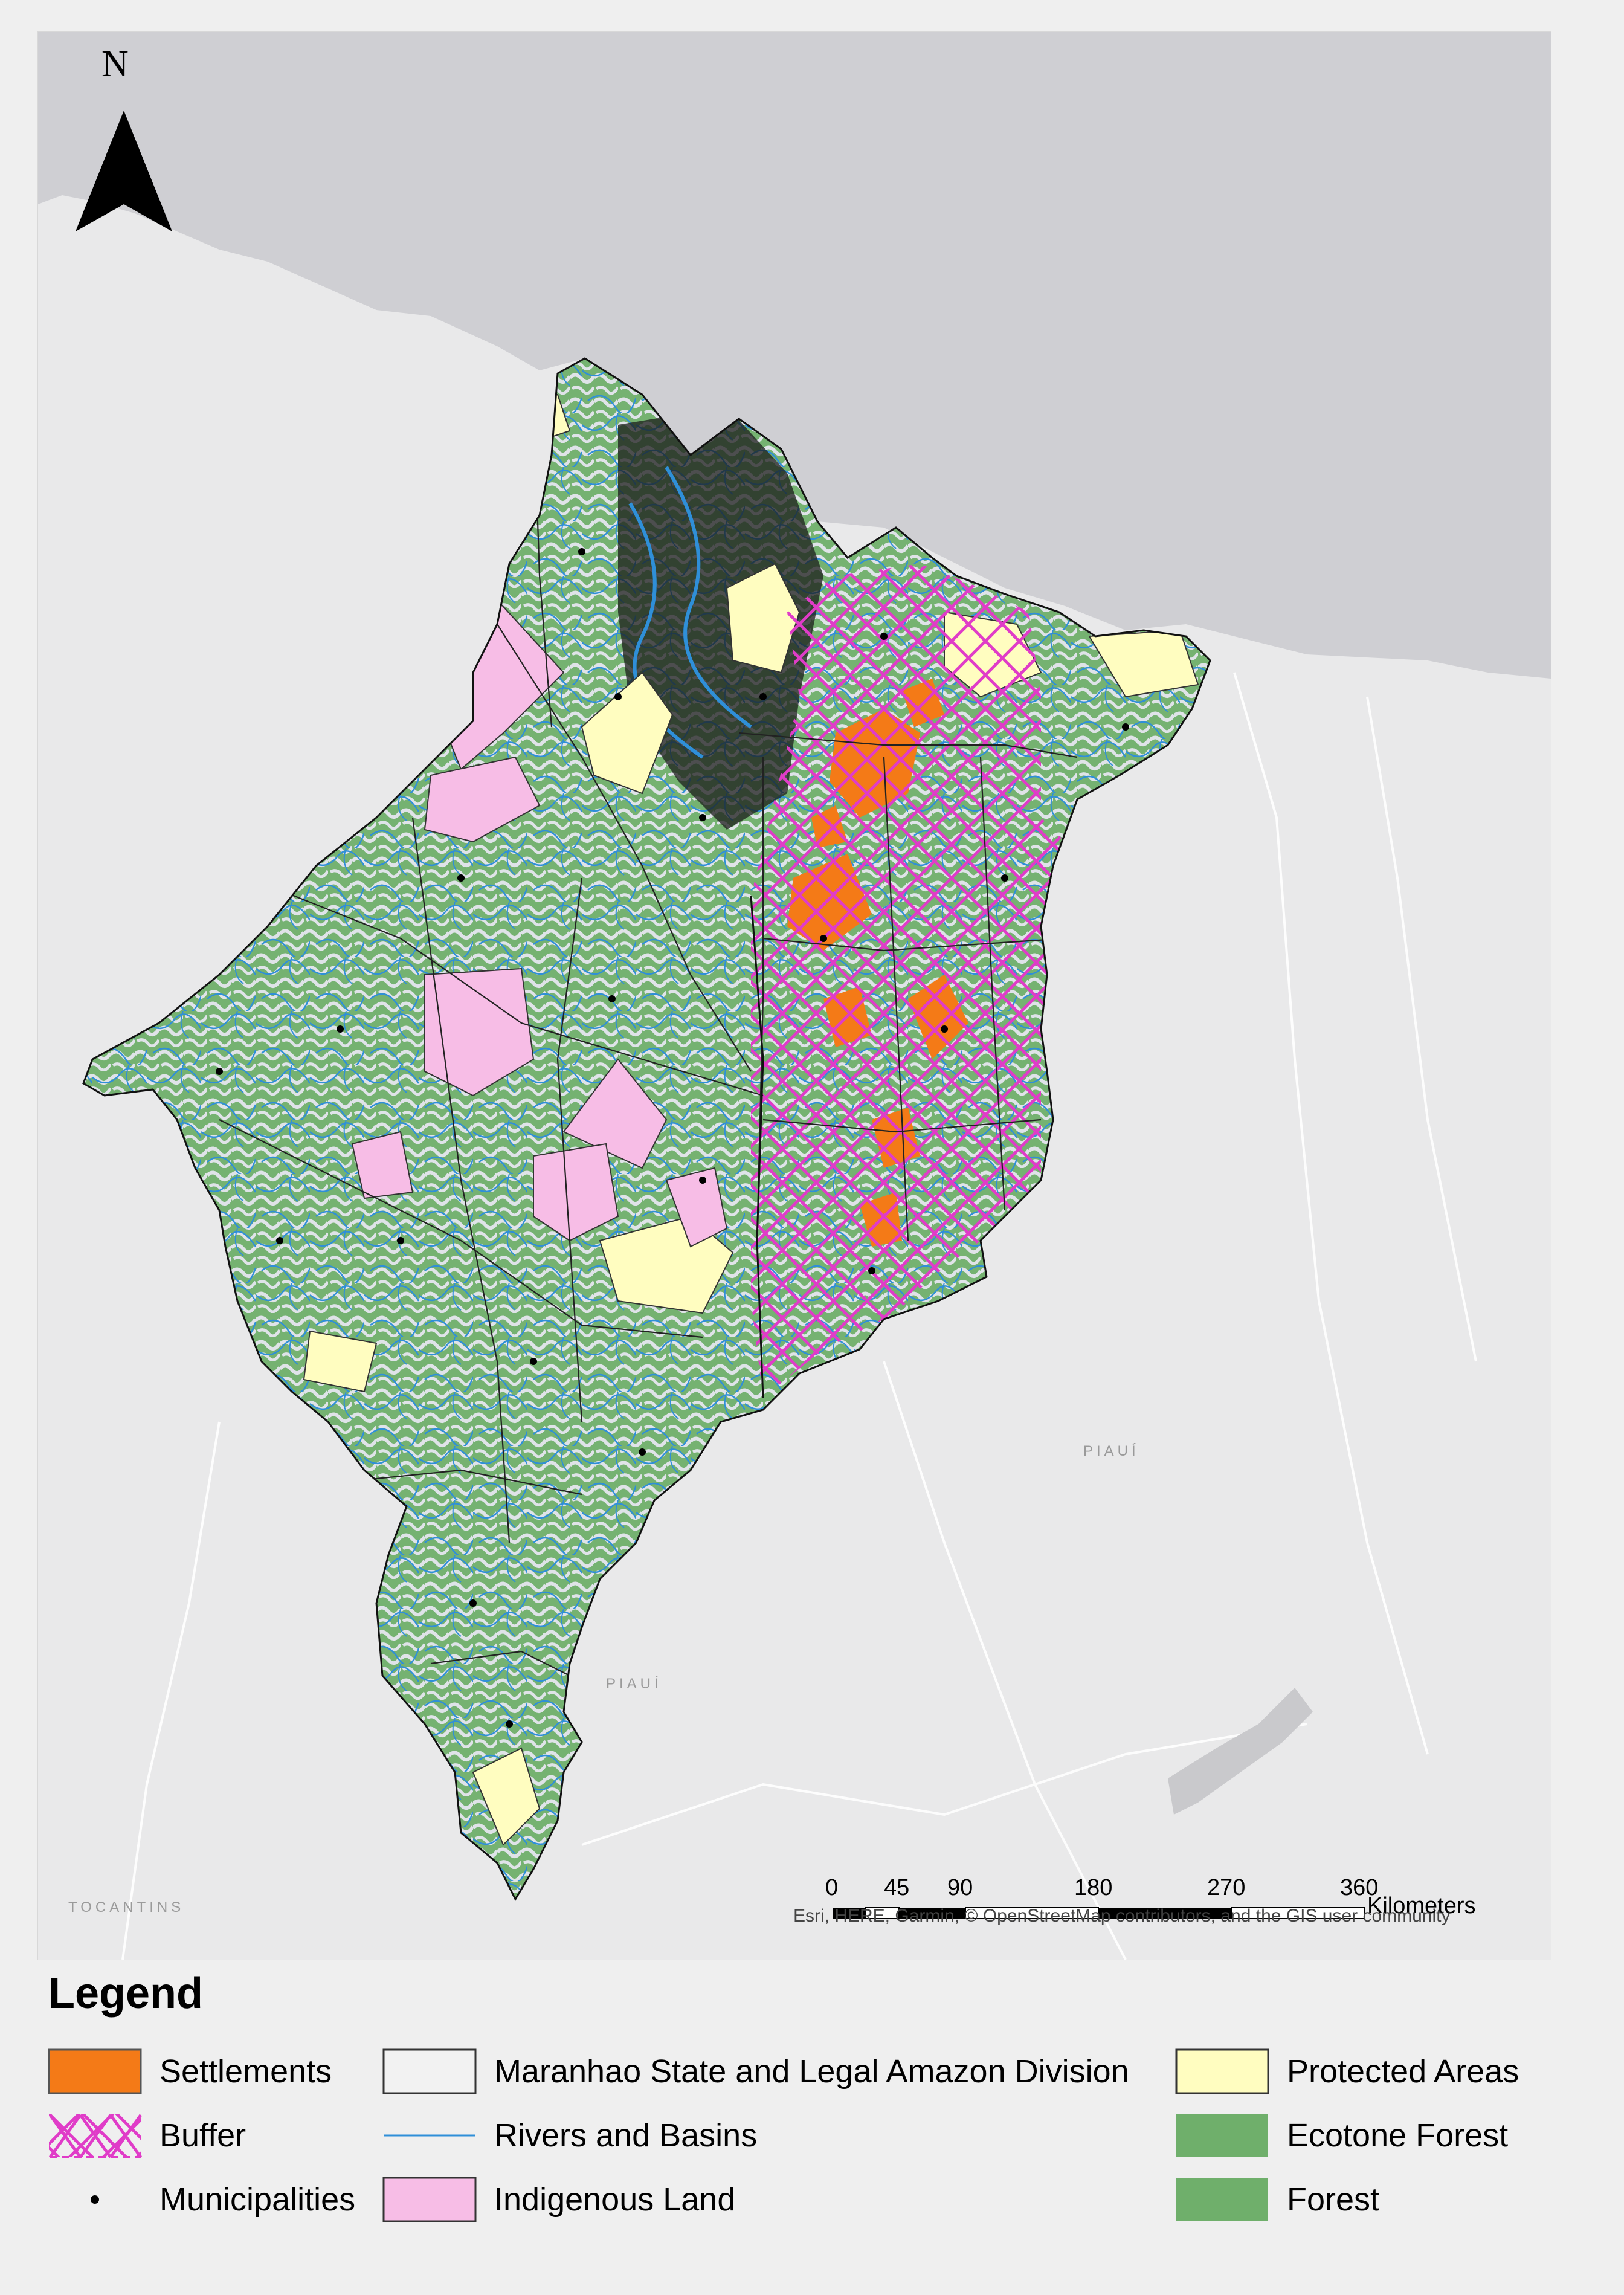 The image size is (1624, 2295). Describe the element at coordinates (1421, 1906) in the screenshot. I see `scale-unit: Kilometers` at that location.